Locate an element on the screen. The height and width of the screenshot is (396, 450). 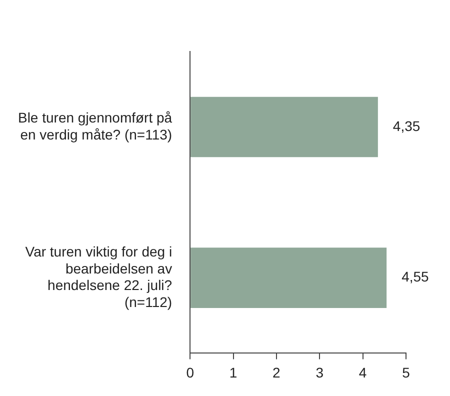
x-tick-label: 5 is located at coordinates (406, 372).